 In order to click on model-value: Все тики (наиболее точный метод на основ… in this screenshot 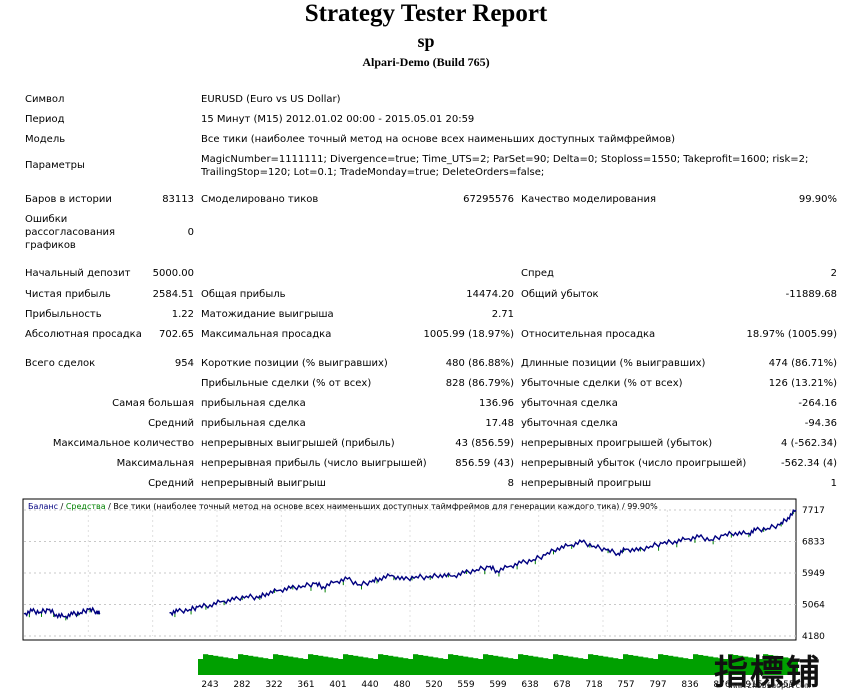, I will do `click(438, 139)`.